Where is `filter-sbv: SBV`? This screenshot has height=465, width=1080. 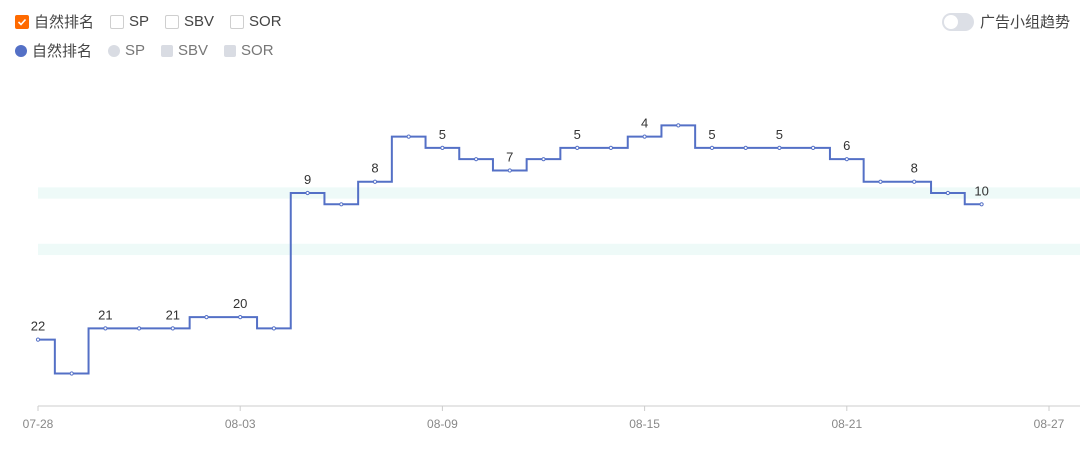
filter-sbv: SBV is located at coordinates (189, 21).